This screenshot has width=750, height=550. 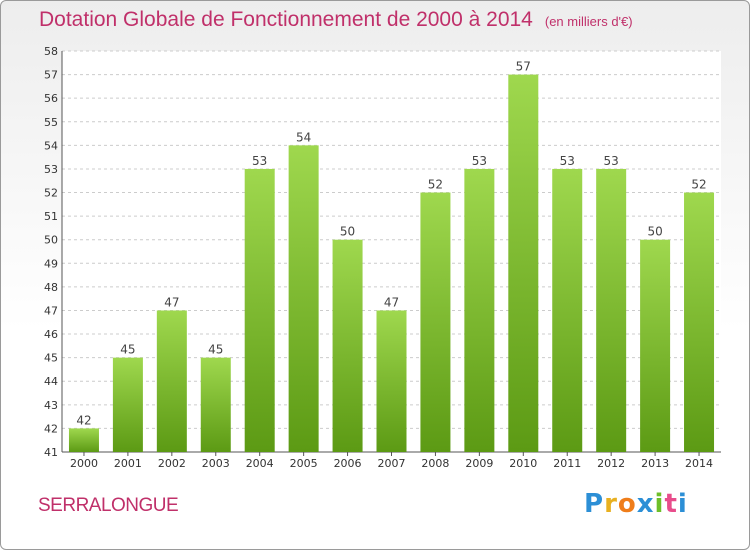 What do you see at coordinates (611, 463) in the screenshot?
I see `x-tick-label: 2012` at bounding box center [611, 463].